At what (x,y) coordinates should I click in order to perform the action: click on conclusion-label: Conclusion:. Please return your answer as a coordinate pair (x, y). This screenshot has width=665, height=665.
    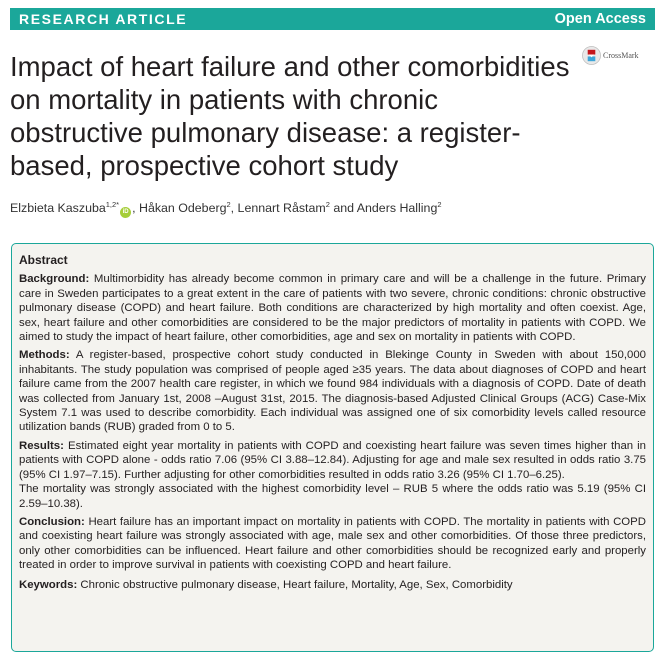
    Looking at the image, I should click on (52, 521).